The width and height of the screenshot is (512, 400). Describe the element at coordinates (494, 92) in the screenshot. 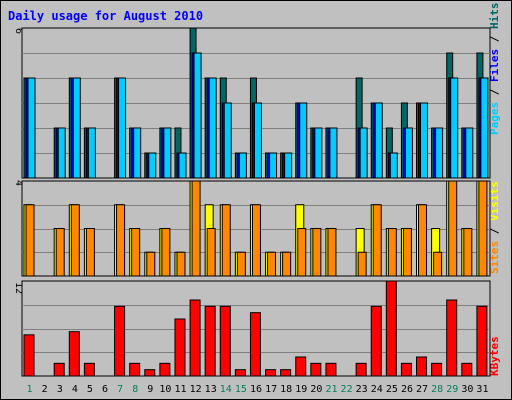

I see `legend-sep-1: /` at that location.